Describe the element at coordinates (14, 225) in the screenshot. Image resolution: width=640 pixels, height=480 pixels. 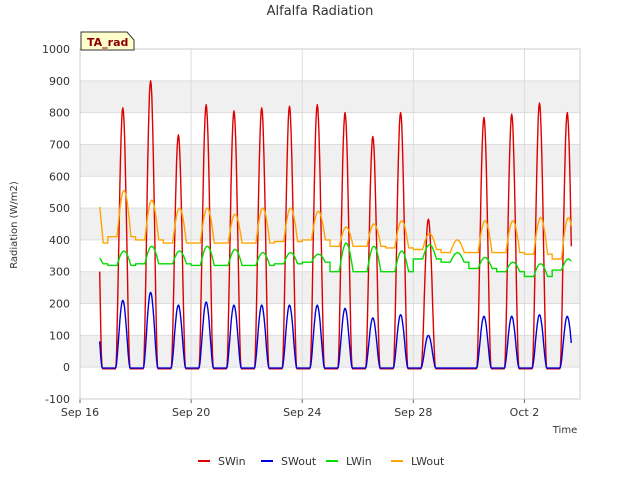
I see `y-axis-label: Radiation (W/m2)` at that location.